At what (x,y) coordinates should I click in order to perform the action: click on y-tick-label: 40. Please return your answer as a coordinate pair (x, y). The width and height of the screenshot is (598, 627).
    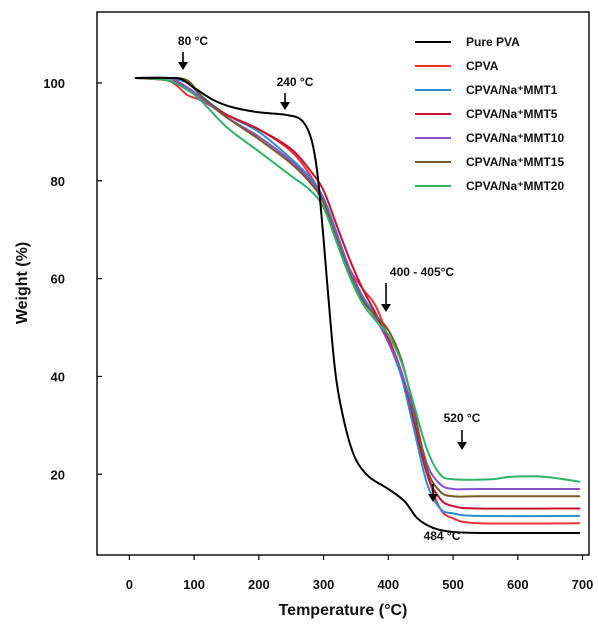
    Looking at the image, I should click on (58, 376).